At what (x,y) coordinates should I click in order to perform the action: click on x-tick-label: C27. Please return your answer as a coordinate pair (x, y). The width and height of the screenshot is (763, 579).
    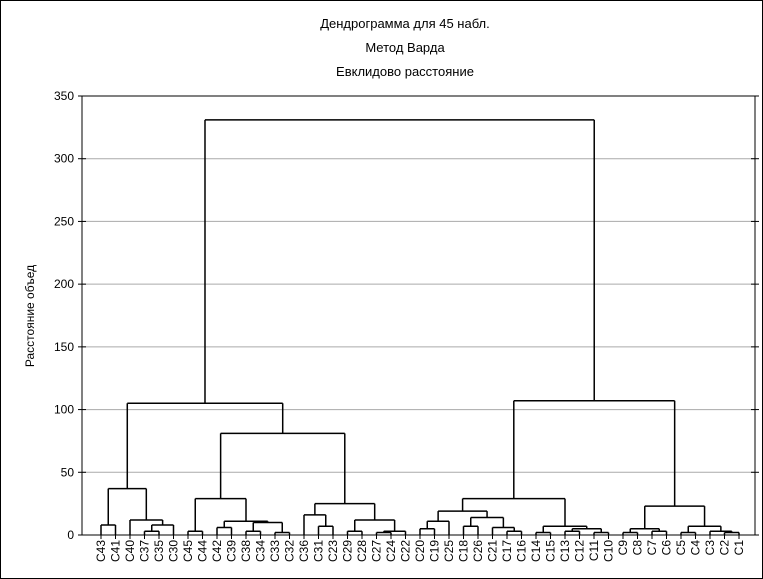
    Looking at the image, I should click on (377, 551).